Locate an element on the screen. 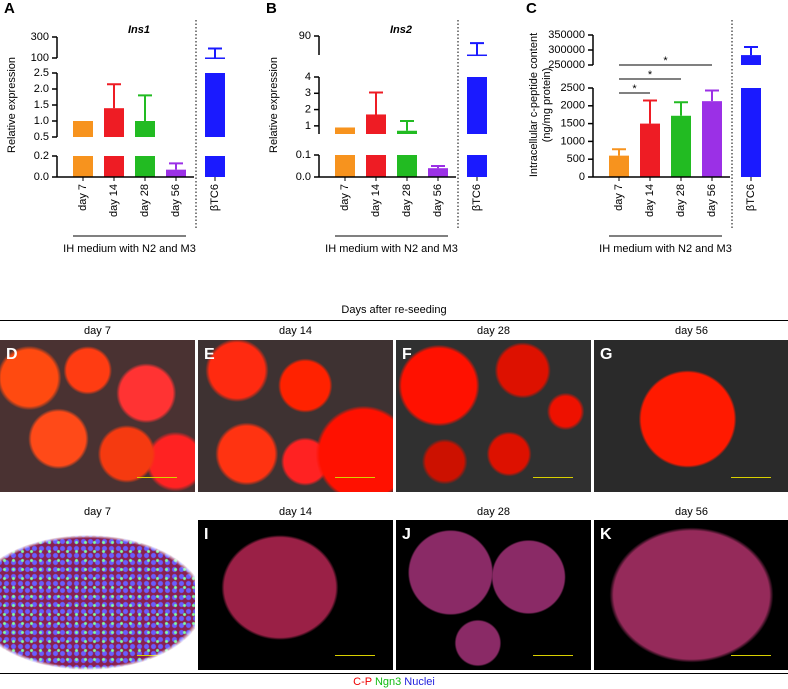  y-tick-label: 0.5 is located at coordinates (41, 137).